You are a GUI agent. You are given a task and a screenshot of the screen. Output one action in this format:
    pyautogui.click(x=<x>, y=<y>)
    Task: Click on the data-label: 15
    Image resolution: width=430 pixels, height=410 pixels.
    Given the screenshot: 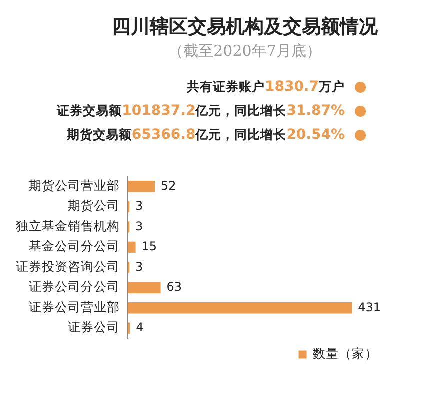 What is the action you would take?
    pyautogui.click(x=150, y=247)
    